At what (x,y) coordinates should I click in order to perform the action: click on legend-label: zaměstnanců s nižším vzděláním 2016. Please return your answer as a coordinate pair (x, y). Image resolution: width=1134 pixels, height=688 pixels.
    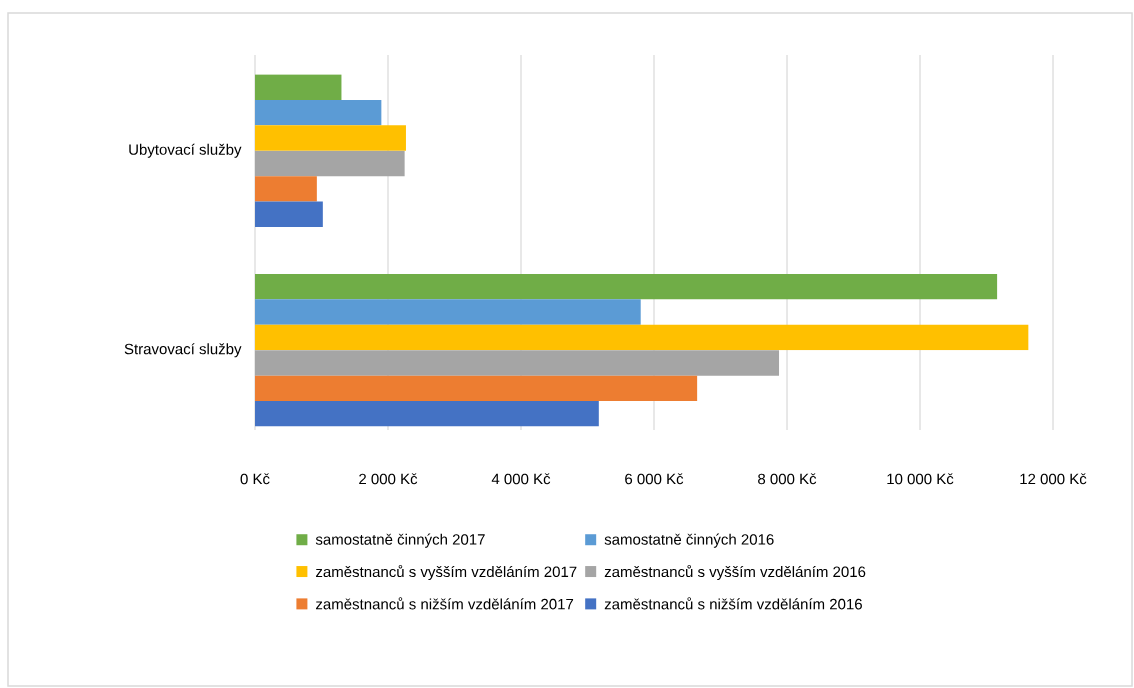
    Looking at the image, I should click on (733, 603).